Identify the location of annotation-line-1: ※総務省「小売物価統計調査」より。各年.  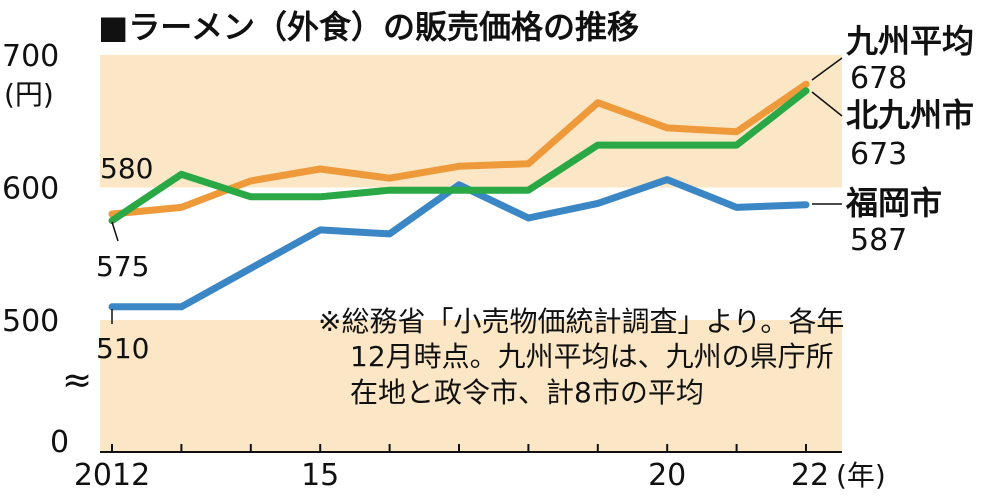
(581, 321).